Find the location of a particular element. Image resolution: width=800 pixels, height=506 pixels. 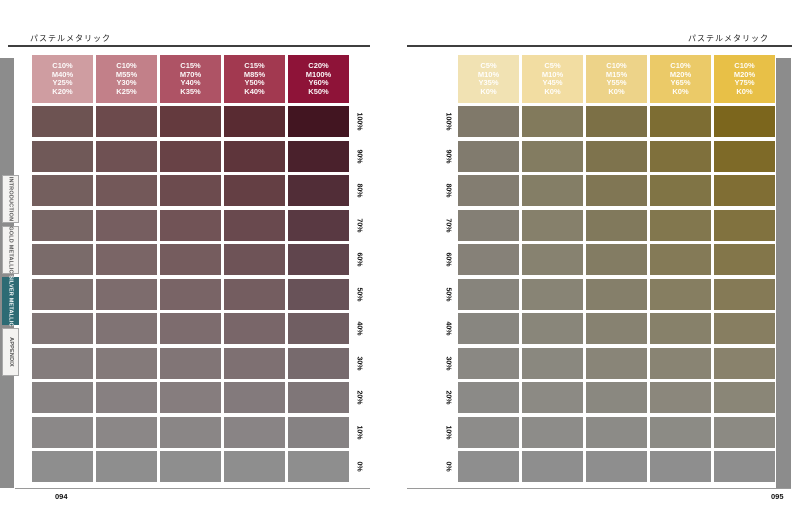

cmyk-value-line: C20% is located at coordinates (318, 65).